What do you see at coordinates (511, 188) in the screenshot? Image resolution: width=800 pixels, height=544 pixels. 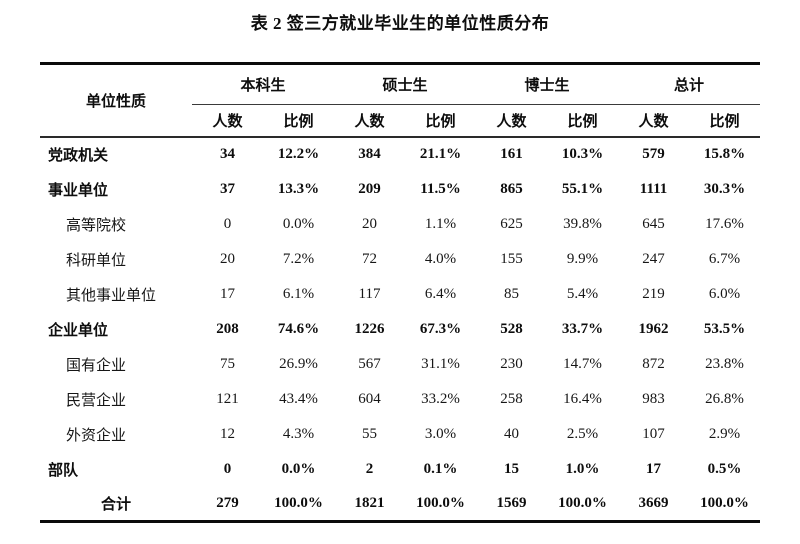 I see `cell-value: 865` at bounding box center [511, 188].